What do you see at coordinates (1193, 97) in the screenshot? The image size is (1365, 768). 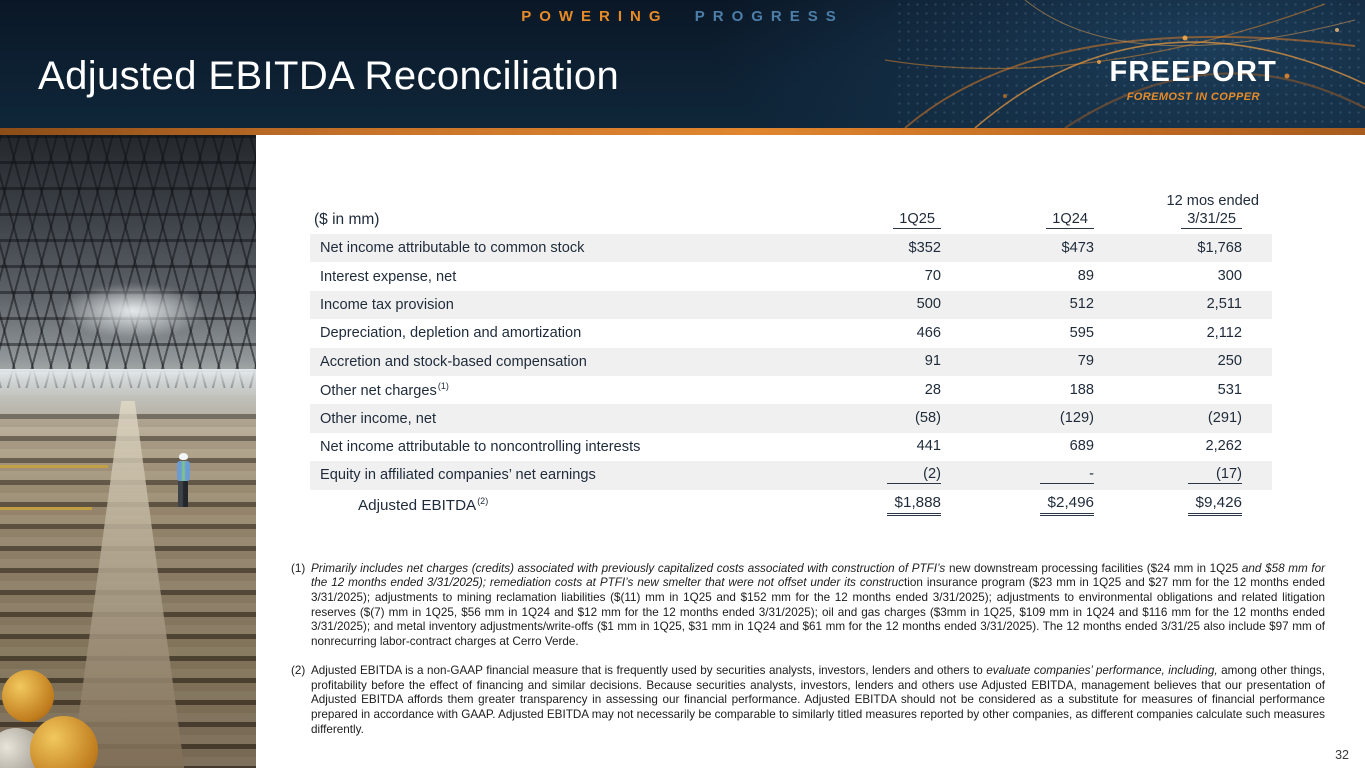 I see `freeport-logo-tagline: FOREMOST IN COPPER` at bounding box center [1193, 97].